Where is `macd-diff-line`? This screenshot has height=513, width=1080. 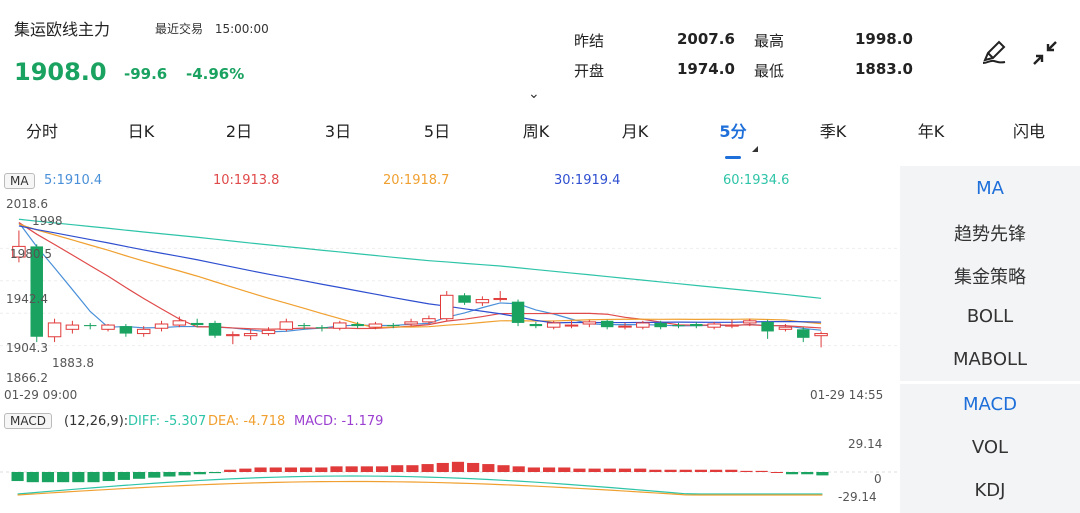 macd-diff-line is located at coordinates (420, 485).